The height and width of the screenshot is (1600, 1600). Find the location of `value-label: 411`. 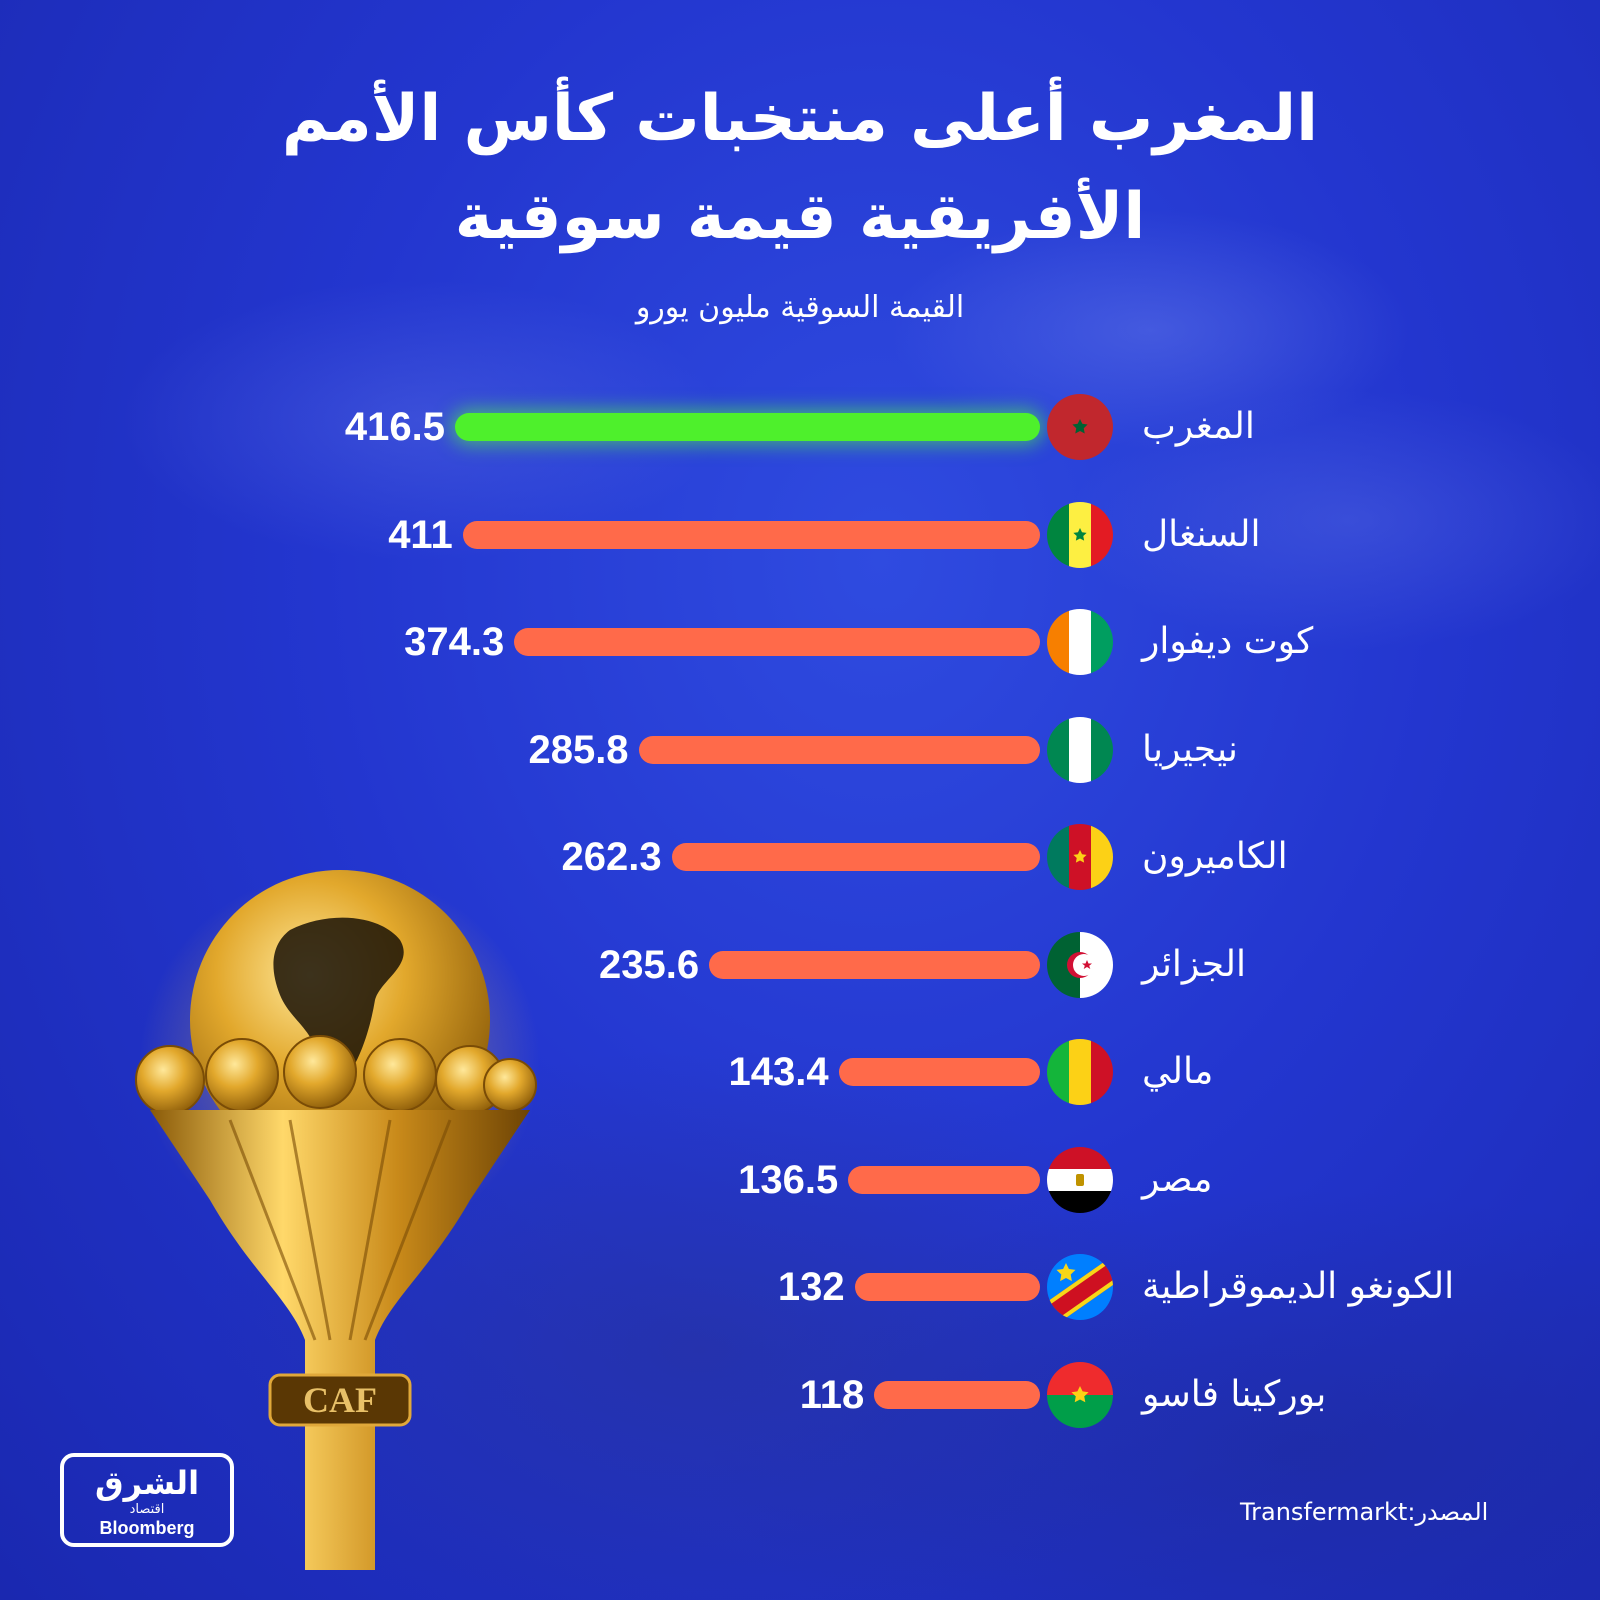

value-label: 411 is located at coordinates (420, 534).